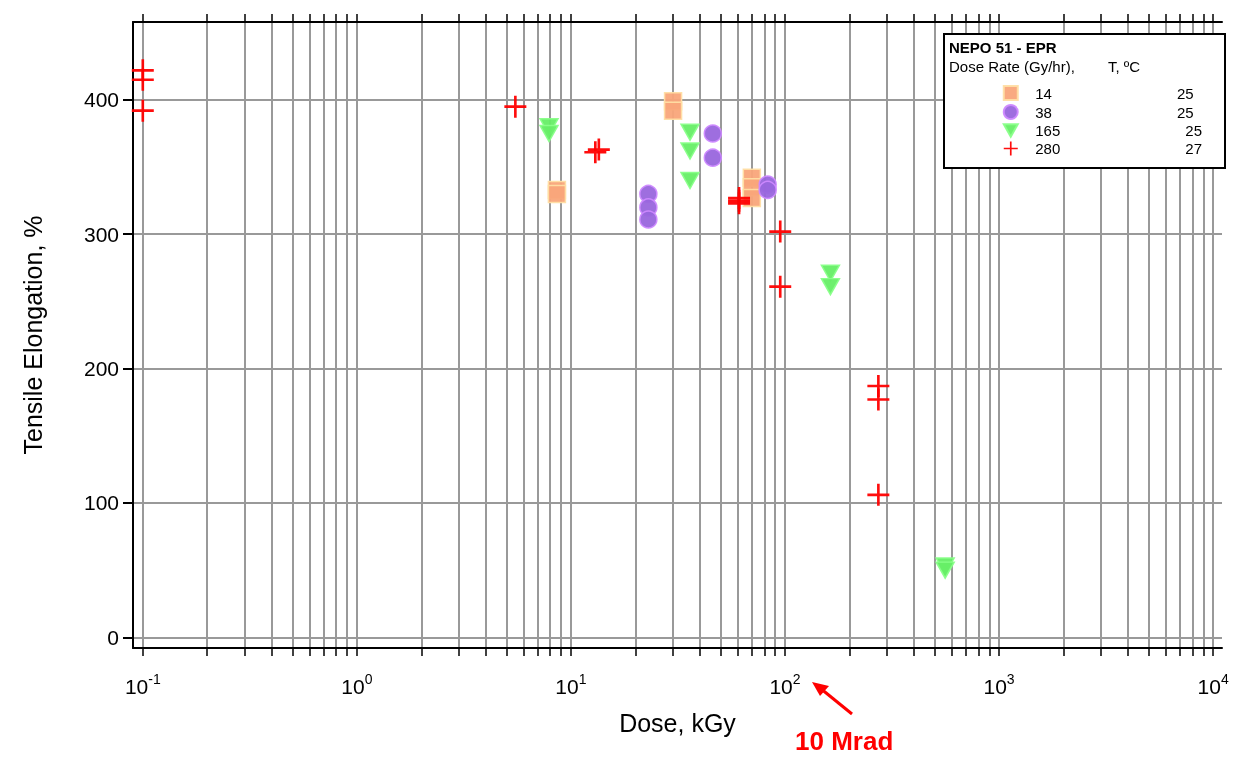  Describe the element at coordinates (678, 722) in the screenshot. I see `x-axis-title: Dose, kGy` at that location.